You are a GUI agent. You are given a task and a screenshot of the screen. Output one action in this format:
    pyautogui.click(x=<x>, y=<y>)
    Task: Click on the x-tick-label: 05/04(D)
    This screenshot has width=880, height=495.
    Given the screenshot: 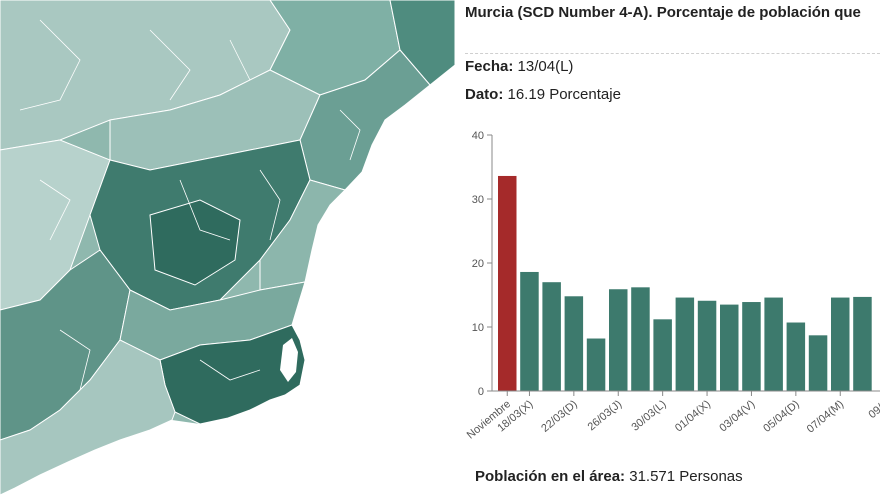 What is the action you would take?
    pyautogui.click(x=781, y=416)
    